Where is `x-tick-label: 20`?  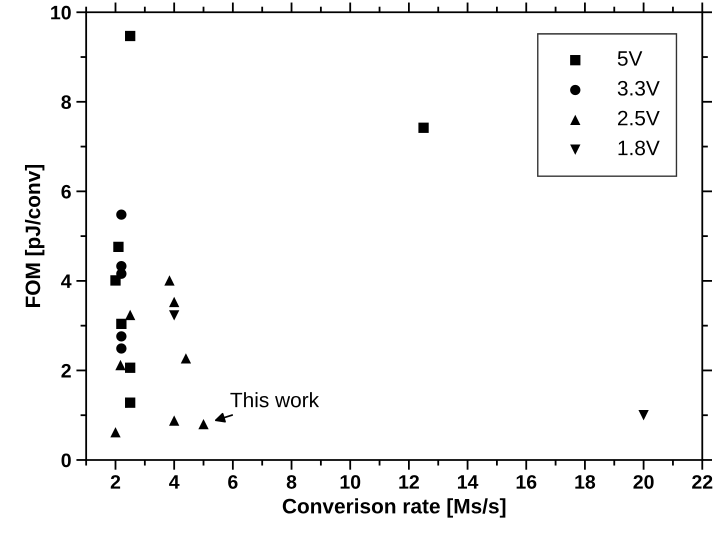
x-tick-label: 20 is located at coordinates (643, 482).